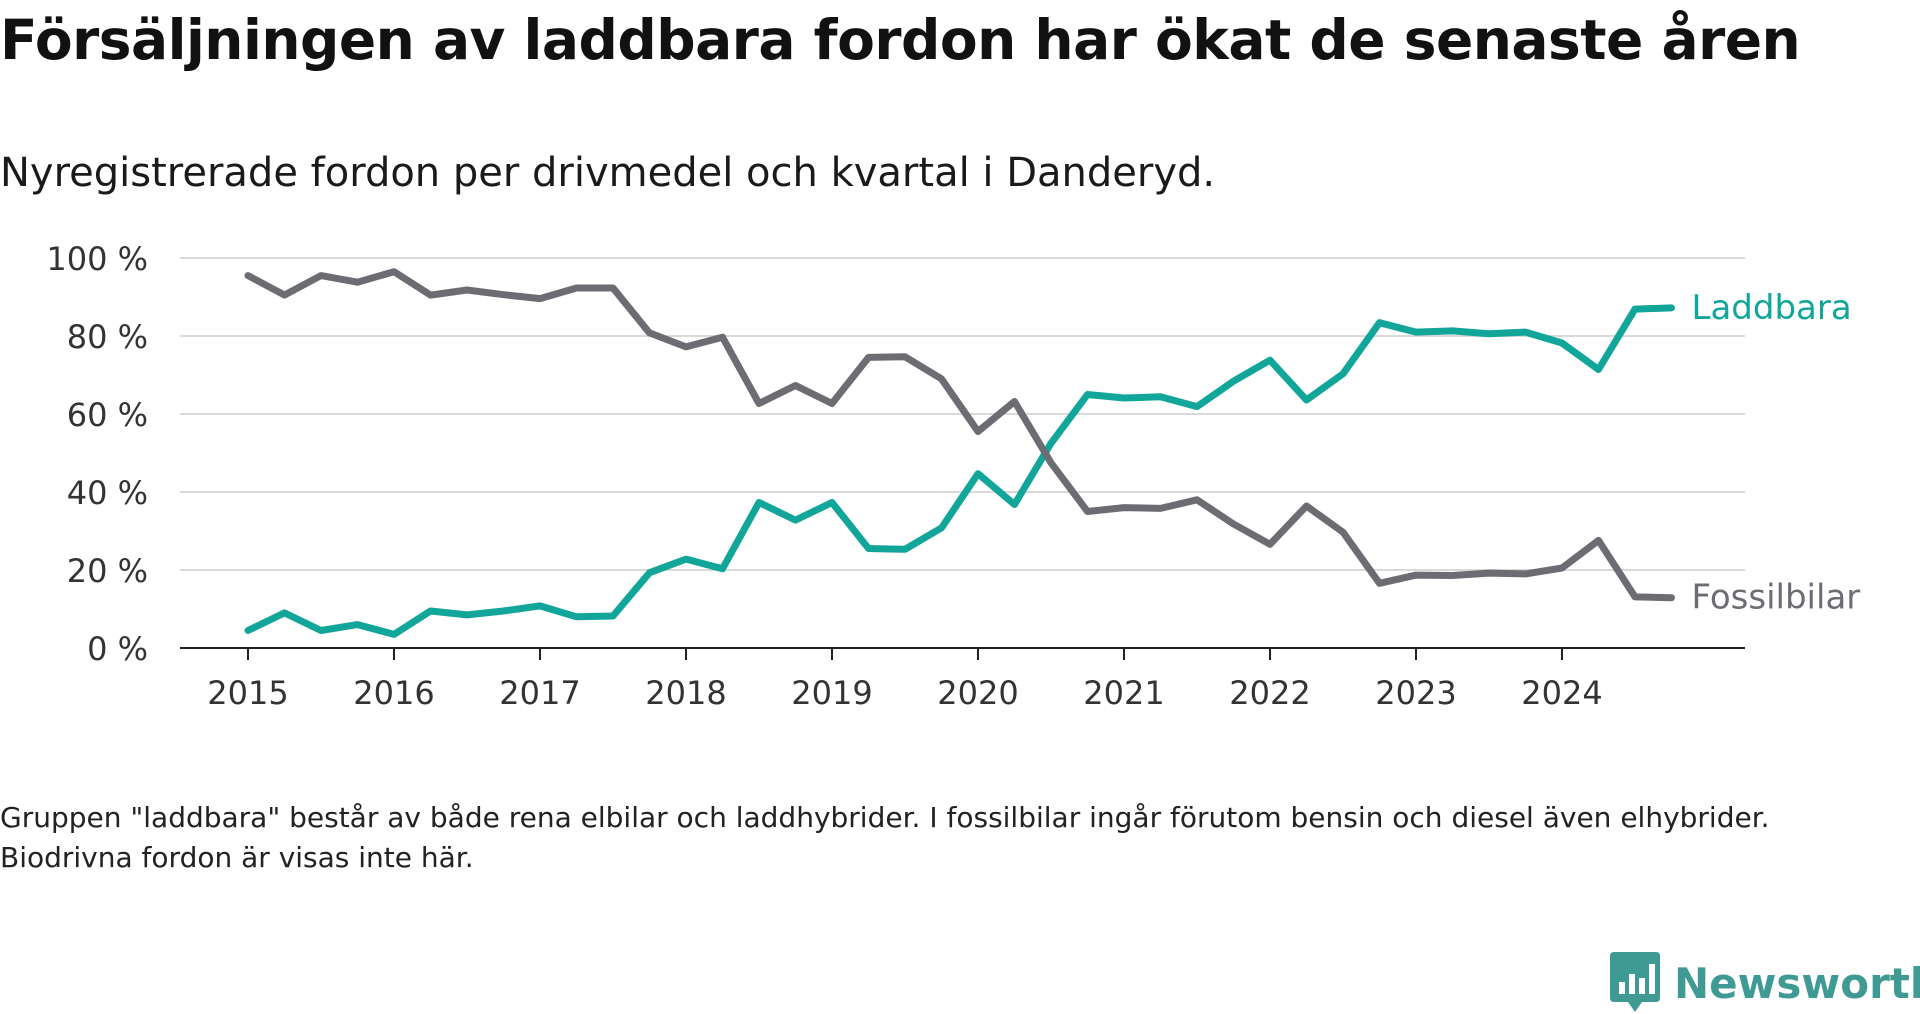  Describe the element at coordinates (1772, 308) in the screenshot. I see `series-label-laddbara: Laddbara` at that location.